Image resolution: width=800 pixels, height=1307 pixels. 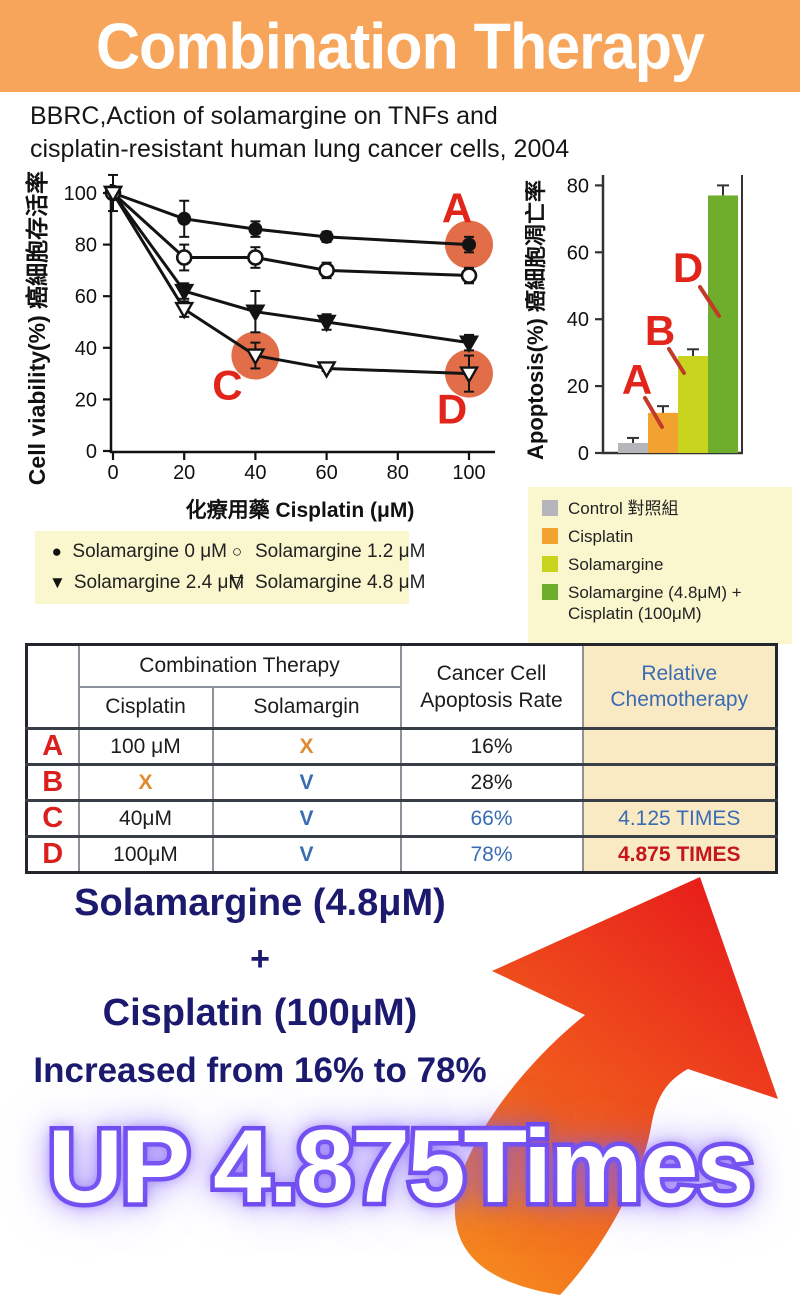 I want to click on legend-item: ● Solamargine 0 μM, so click(x=138, y=552).